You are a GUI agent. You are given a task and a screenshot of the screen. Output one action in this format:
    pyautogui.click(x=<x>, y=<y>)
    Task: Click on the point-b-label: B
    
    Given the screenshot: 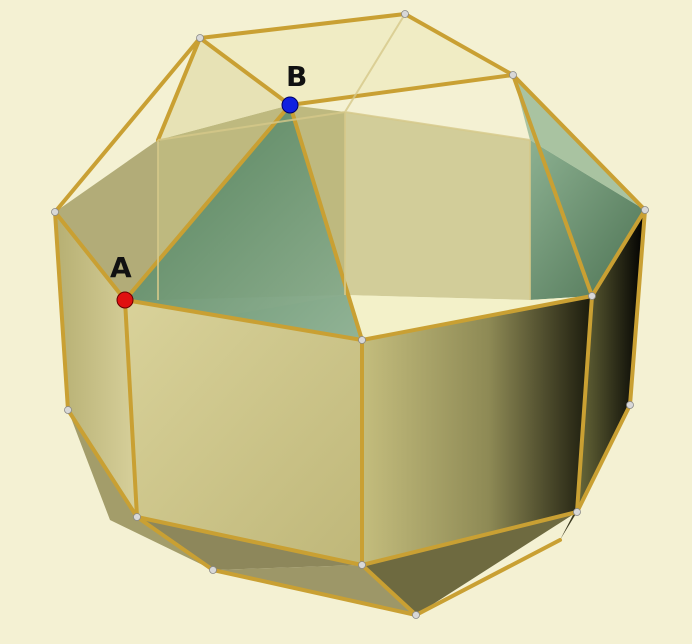 What is the action you would take?
    pyautogui.click(x=296, y=76)
    